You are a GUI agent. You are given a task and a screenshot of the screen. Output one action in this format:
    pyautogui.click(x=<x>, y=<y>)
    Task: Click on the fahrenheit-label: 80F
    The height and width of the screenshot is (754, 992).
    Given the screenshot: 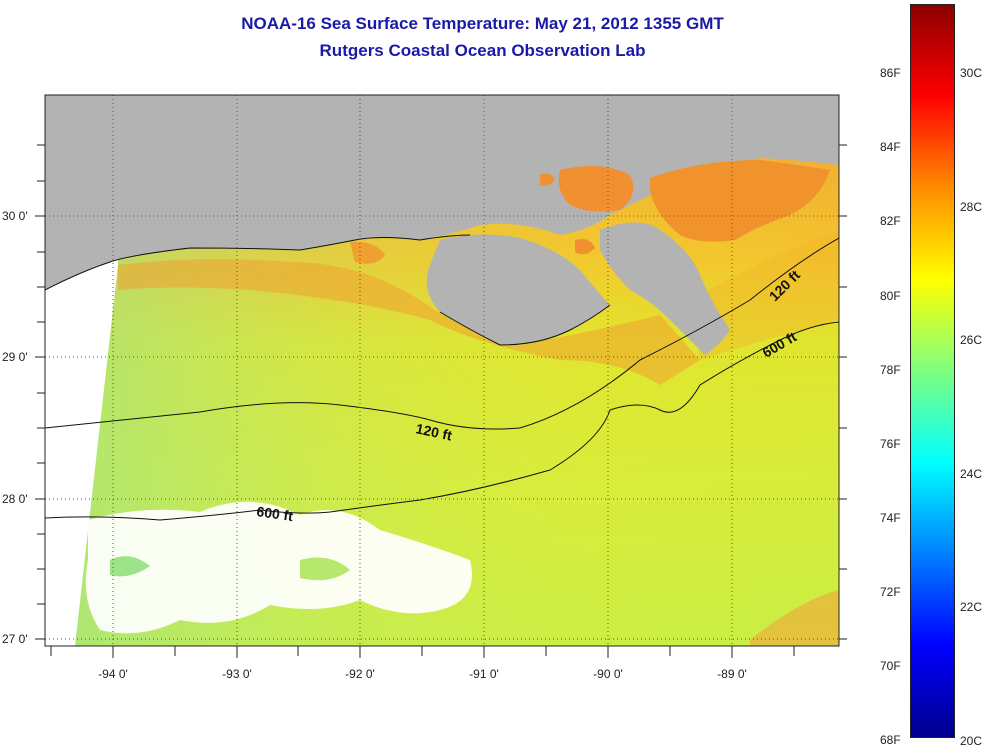 What is the action you would take?
    pyautogui.click(x=890, y=296)
    